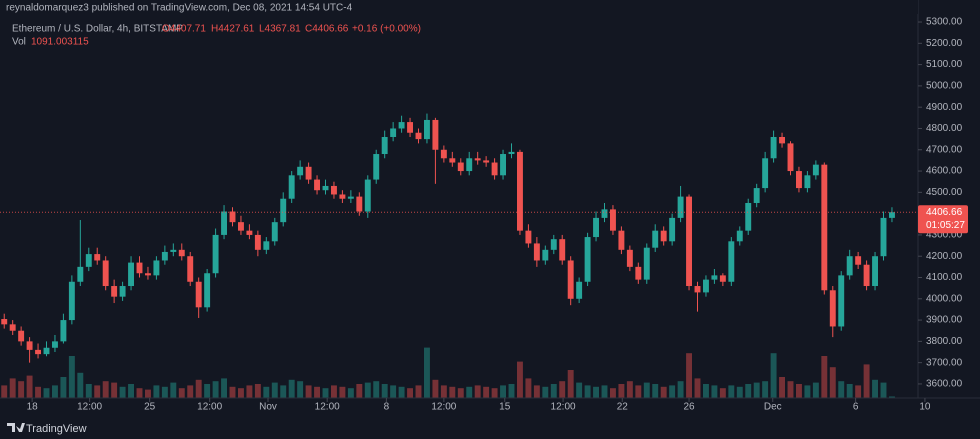 The image size is (980, 439). Describe the element at coordinates (327, 29) in the screenshot. I see `ohlc-close: C4406.66` at that location.